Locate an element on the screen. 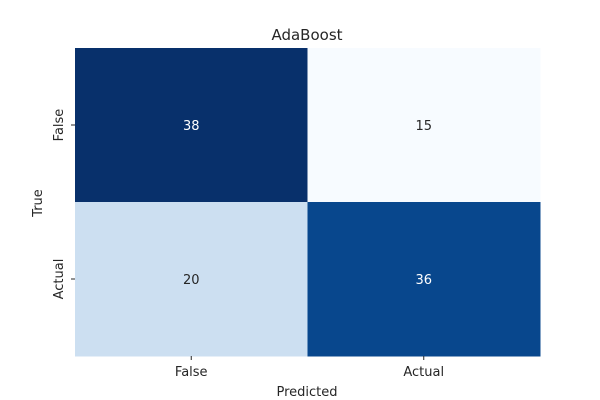 The height and width of the screenshot is (400, 600). y-tick-label-1: Actual is located at coordinates (59, 279).